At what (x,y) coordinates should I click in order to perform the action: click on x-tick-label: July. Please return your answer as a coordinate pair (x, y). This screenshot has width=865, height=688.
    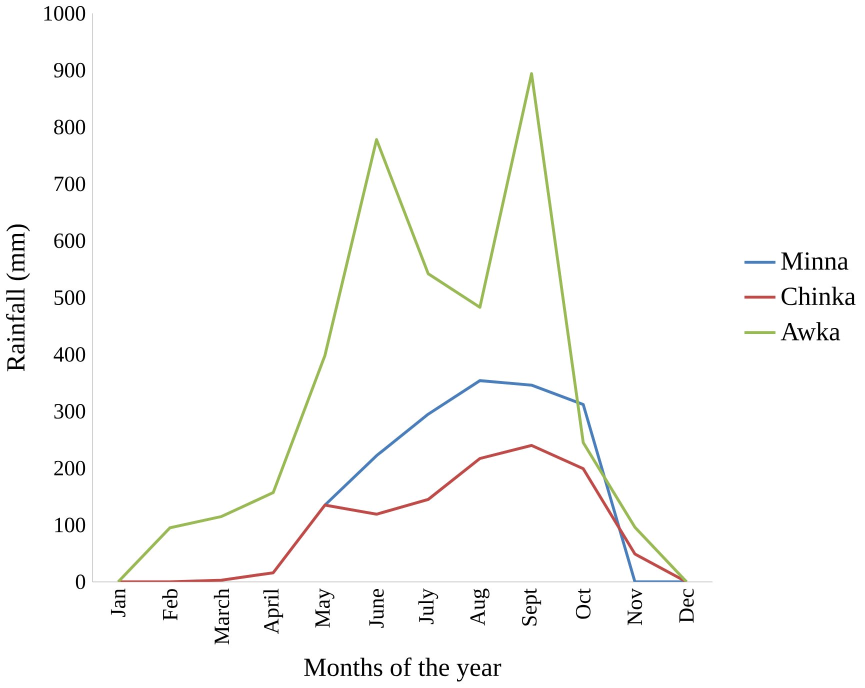
    Looking at the image, I should click on (428, 606).